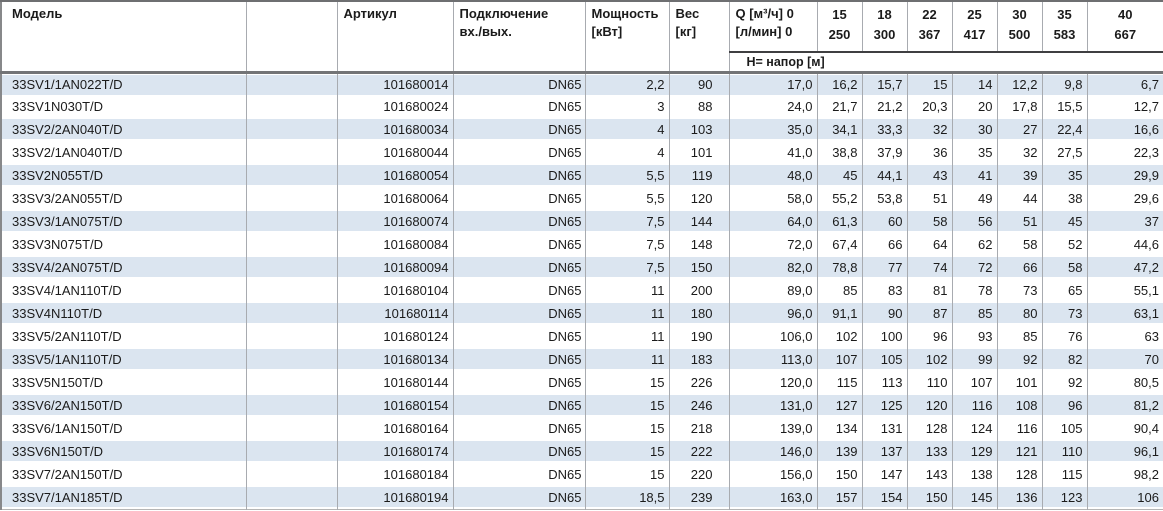 Image resolution: width=1163 pixels, height=511 pixels. Describe the element at coordinates (974, 34) in the screenshot. I see `flow-lmin-value: 417` at that location.